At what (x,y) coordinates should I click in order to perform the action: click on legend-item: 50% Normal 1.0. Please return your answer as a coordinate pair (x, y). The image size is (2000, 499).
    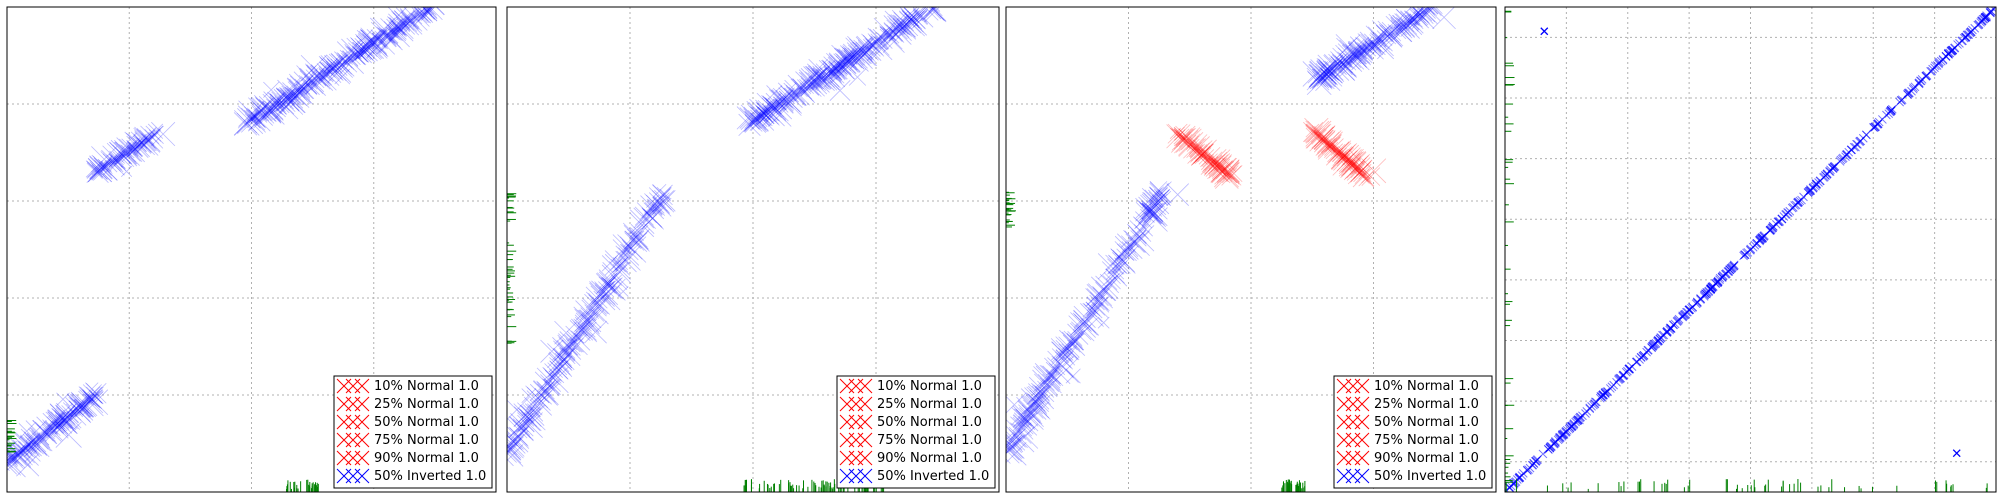
    Looking at the image, I should click on (910, 422).